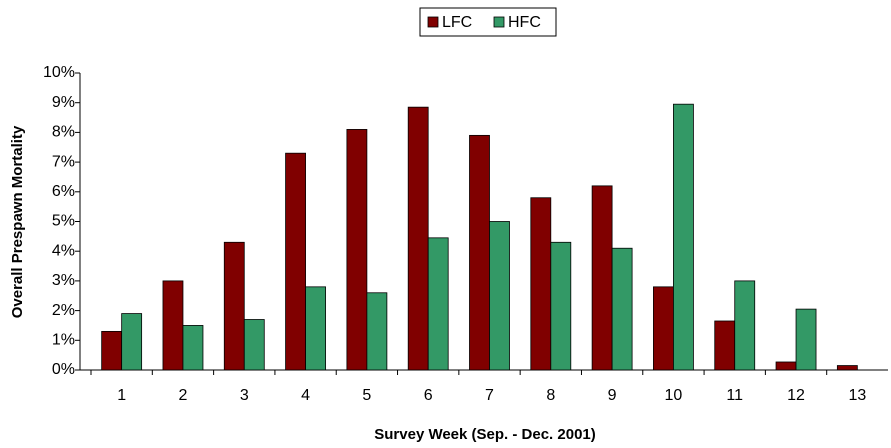  What do you see at coordinates (121, 395) in the screenshot?
I see `x-tick-label: 1` at bounding box center [121, 395].